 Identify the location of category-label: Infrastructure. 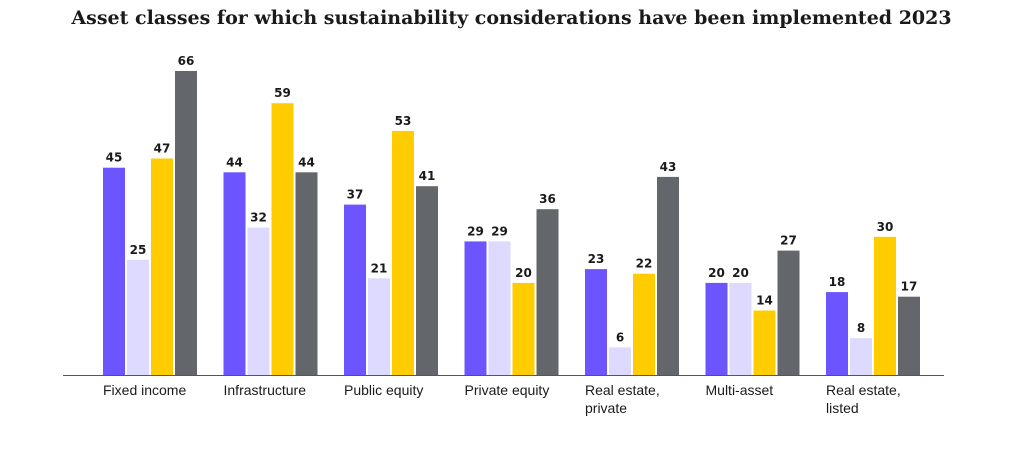
(265, 390).